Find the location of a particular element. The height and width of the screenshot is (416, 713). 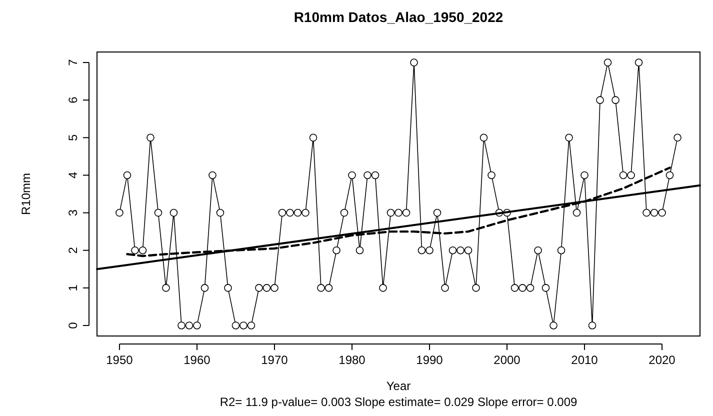

x-tick-label: 2000 is located at coordinates (507, 360).